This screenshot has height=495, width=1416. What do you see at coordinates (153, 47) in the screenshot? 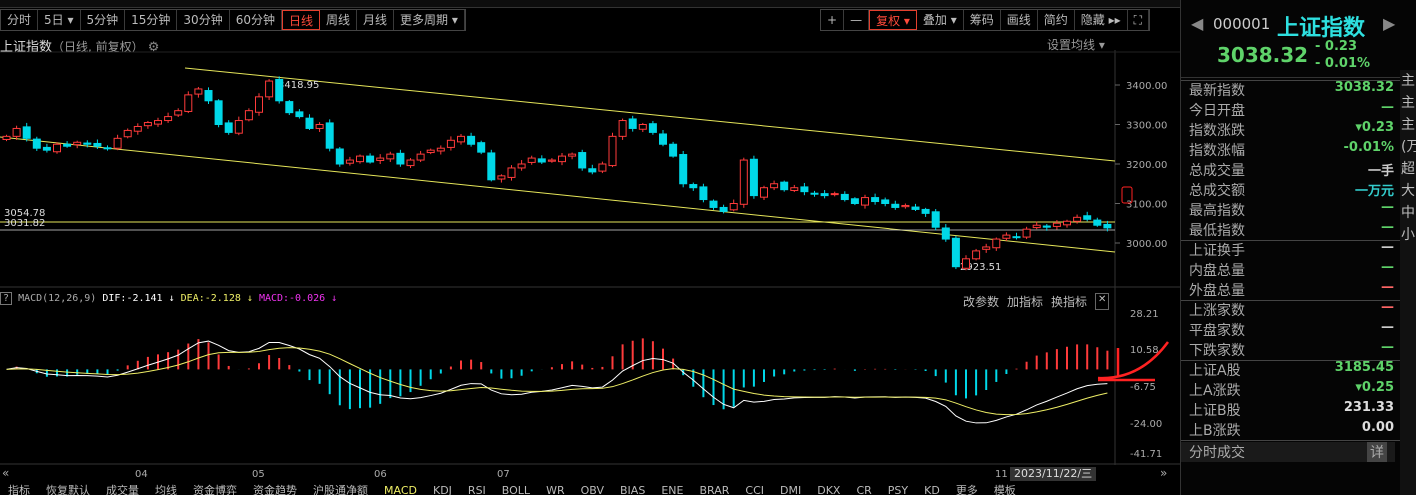
I see `settings-gear-icon: ⚙` at bounding box center [153, 47].